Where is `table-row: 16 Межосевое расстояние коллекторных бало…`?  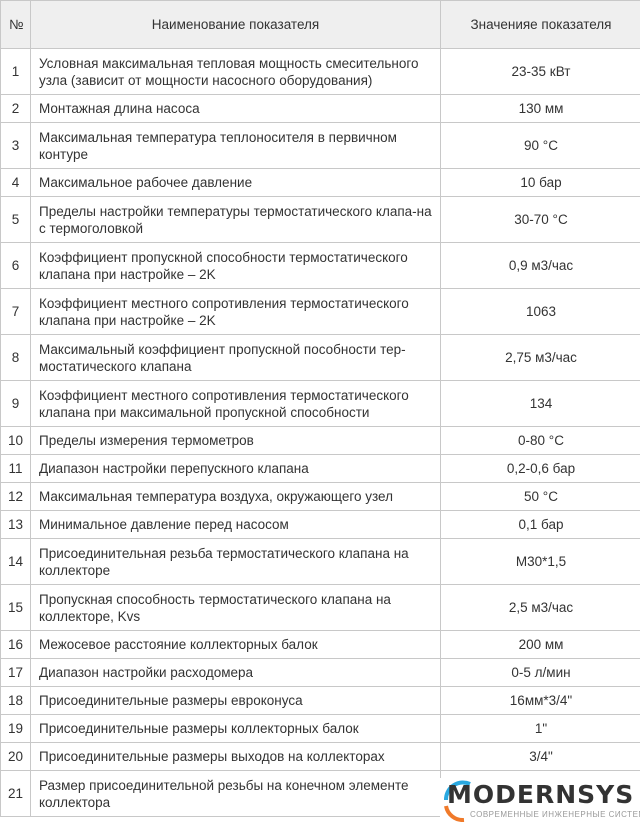
table-row: 16 Межосевое расстояние коллекторных бало… is located at coordinates (320, 644).